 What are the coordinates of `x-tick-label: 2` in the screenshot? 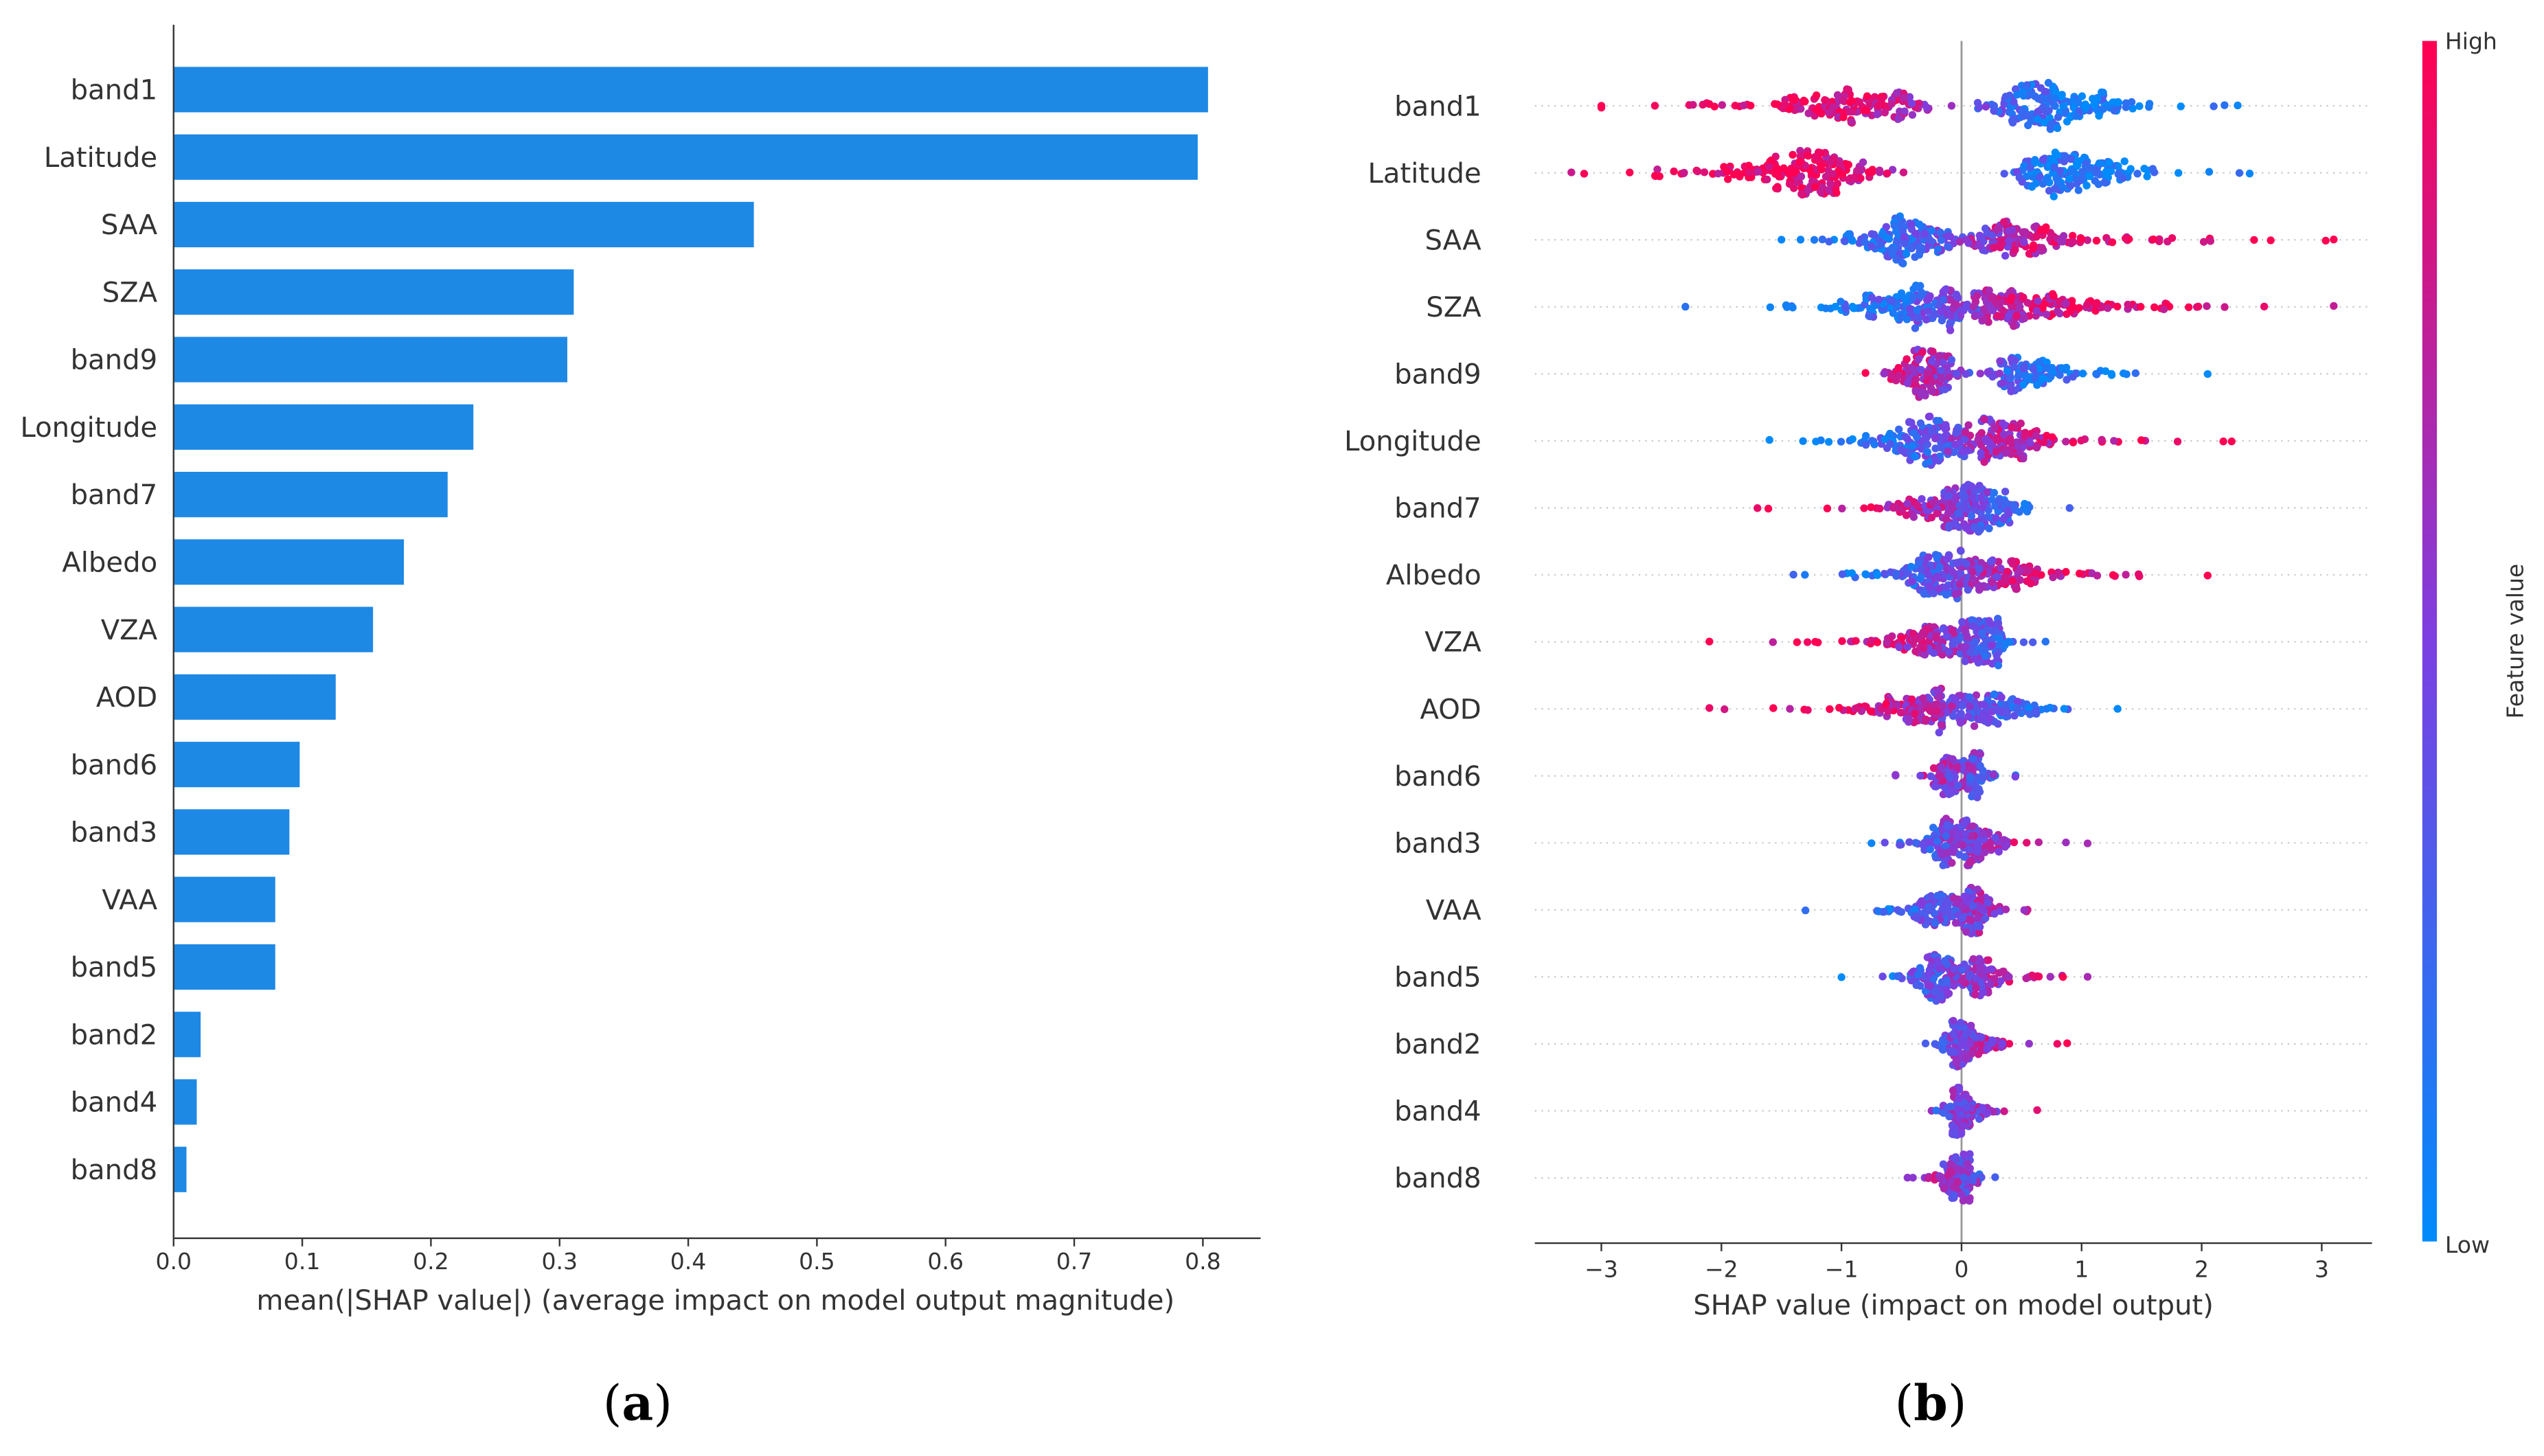 It's located at (2201, 1269).